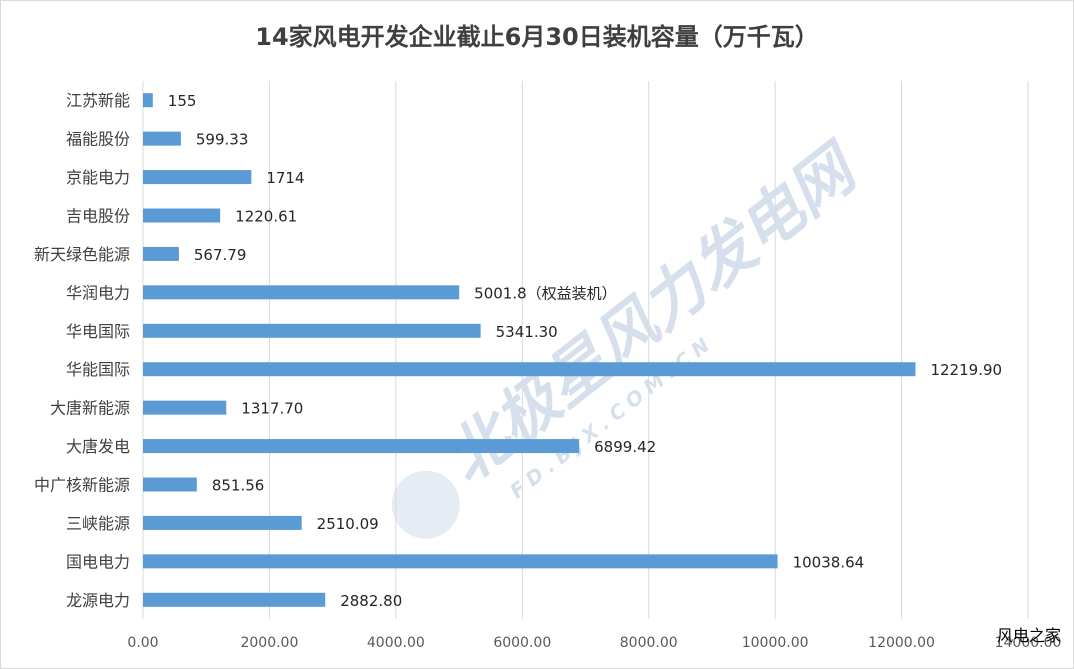  I want to click on category-label: 华能国际, so click(98, 369).